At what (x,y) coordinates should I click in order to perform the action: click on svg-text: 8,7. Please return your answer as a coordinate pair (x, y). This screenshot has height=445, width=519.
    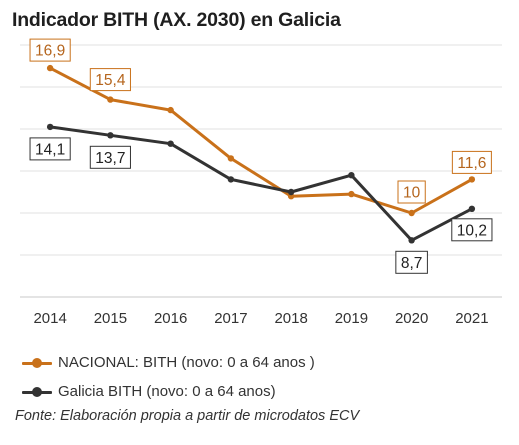
    Looking at the image, I should click on (412, 263).